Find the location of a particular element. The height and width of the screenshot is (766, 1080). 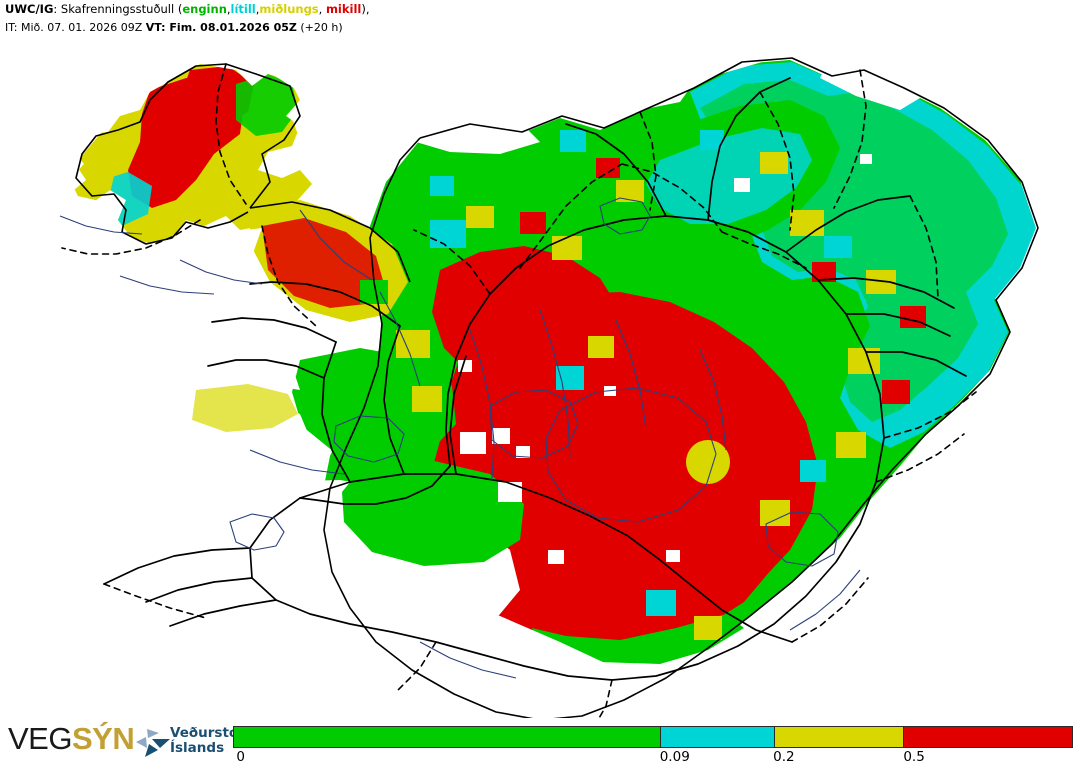

vedurstofa-islands-label: Veðurstofa Íslands is located at coordinates (211, 741).